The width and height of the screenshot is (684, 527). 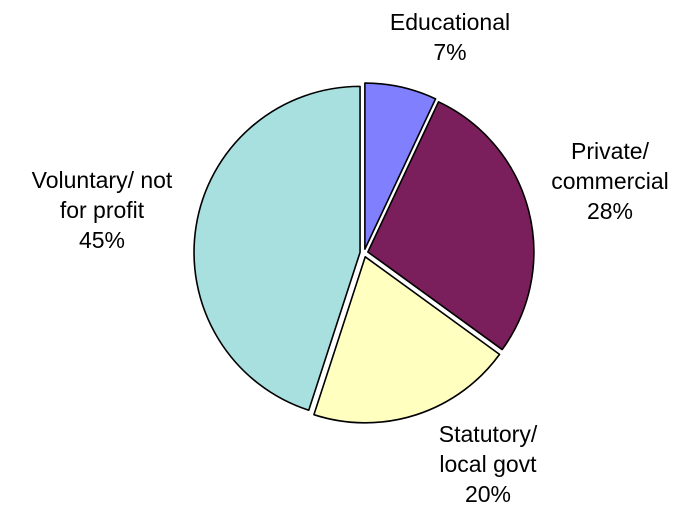 What do you see at coordinates (449, 52) in the screenshot?
I see `slice-percent-label: 7%` at bounding box center [449, 52].